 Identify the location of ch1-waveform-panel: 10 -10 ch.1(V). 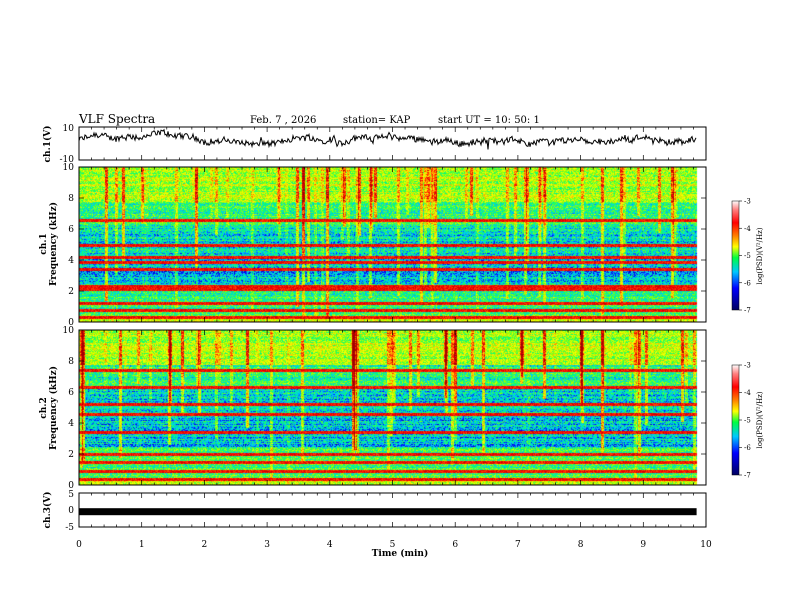
(374, 144).